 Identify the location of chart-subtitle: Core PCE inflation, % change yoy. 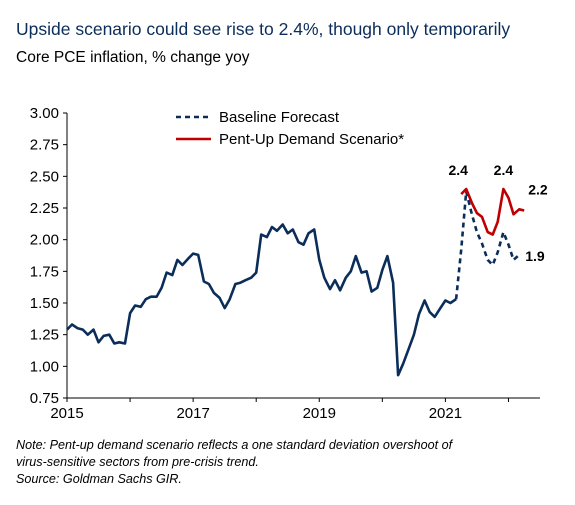
(133, 57).